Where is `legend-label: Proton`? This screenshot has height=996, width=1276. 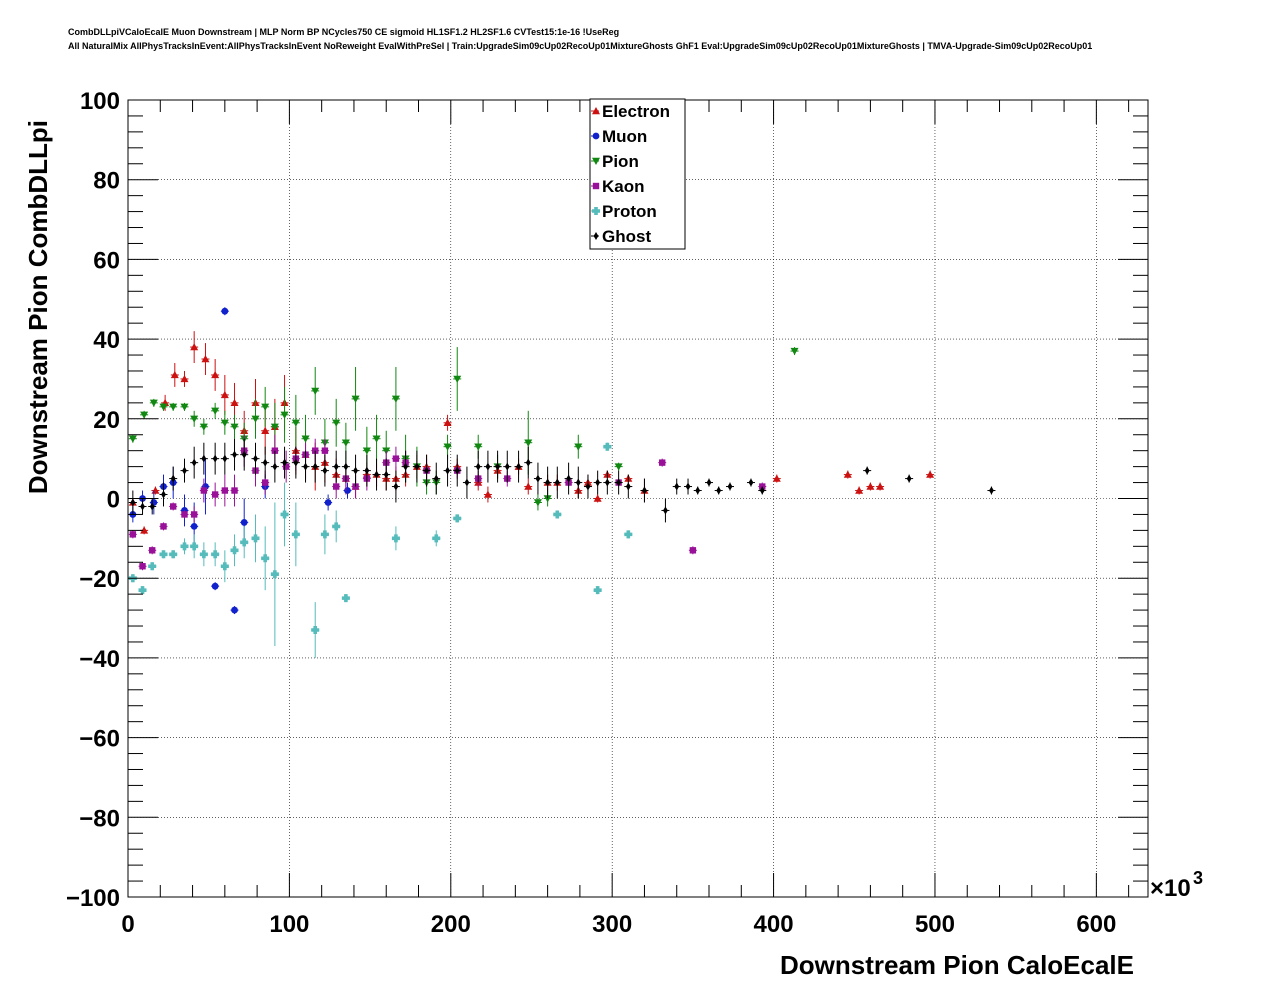
legend-label: Proton is located at coordinates (629, 211).